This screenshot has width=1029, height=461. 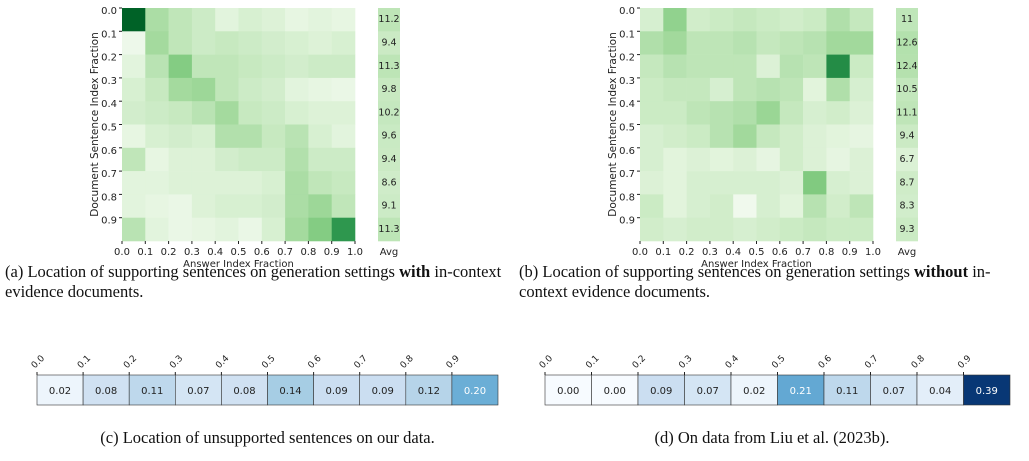 What do you see at coordinates (109, 104) in the screenshot?
I see `y-tick-label: 0.4` at bounding box center [109, 104].